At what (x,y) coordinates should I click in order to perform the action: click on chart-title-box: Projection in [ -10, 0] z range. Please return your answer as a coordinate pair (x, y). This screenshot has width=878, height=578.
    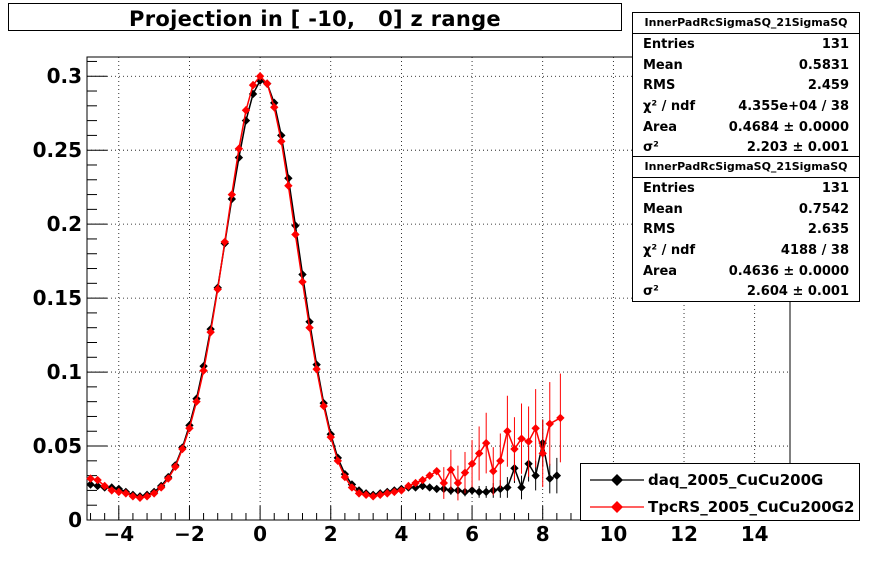
    Looking at the image, I should click on (315, 17).